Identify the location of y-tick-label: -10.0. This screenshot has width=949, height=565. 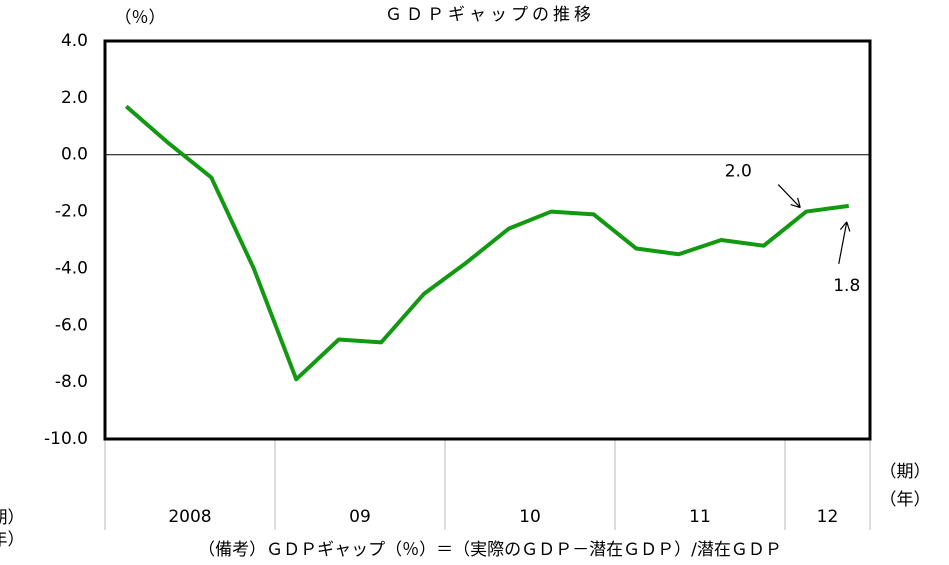
(66, 439).